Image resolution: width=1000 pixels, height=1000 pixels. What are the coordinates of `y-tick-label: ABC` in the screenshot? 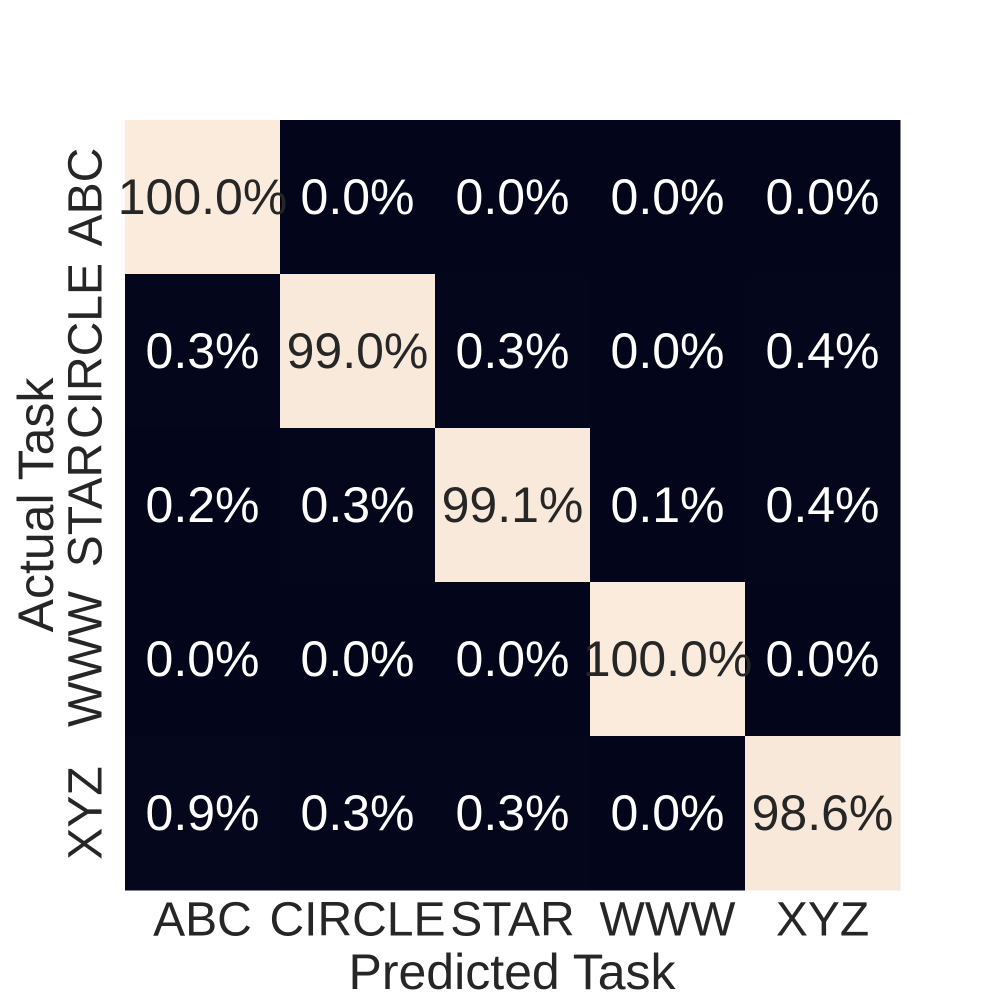 It's located at (86, 197).